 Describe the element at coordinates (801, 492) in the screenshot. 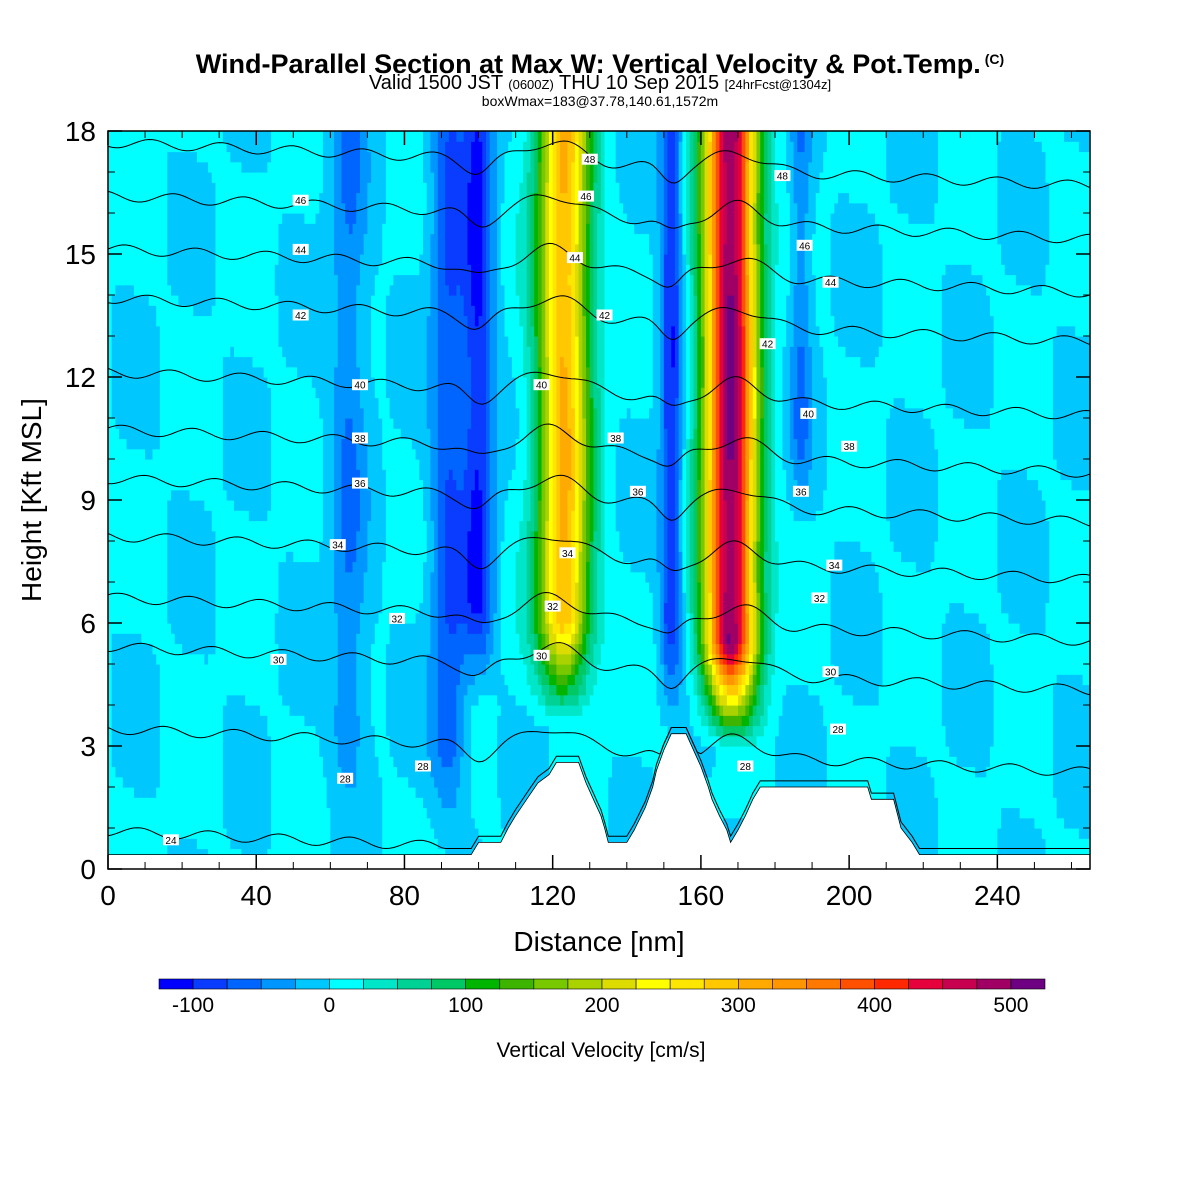

I see `theta-label-text: 36` at that location.